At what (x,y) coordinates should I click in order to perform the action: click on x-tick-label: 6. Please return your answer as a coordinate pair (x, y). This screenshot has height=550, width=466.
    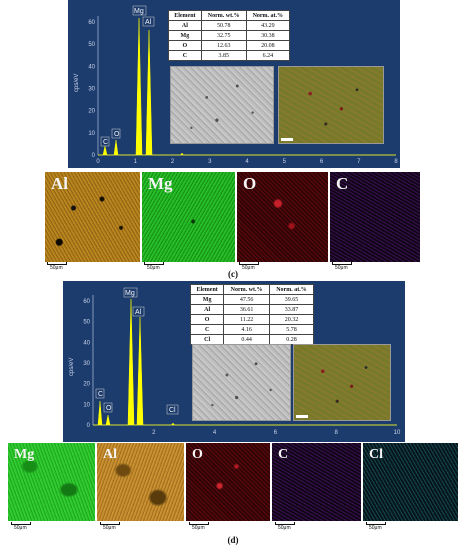
    Looking at the image, I should click on (322, 162).